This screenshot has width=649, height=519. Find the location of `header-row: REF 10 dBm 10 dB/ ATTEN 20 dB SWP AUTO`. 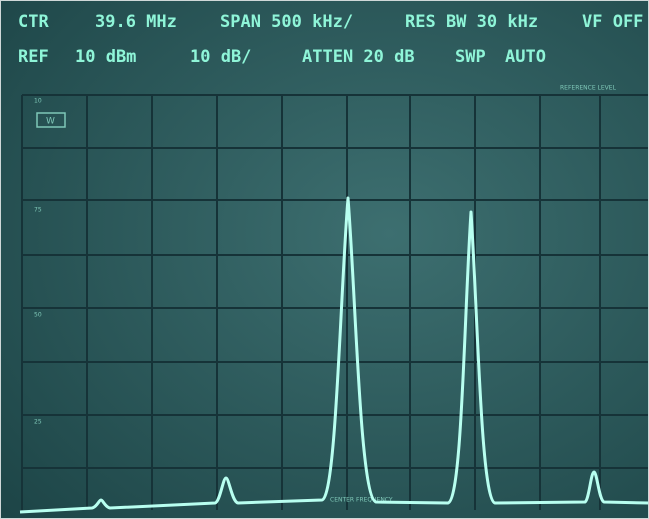

header-row: REF 10 dBm 10 dB/ ATTEN 20 dB SWP AUTO is located at coordinates (282, 57).